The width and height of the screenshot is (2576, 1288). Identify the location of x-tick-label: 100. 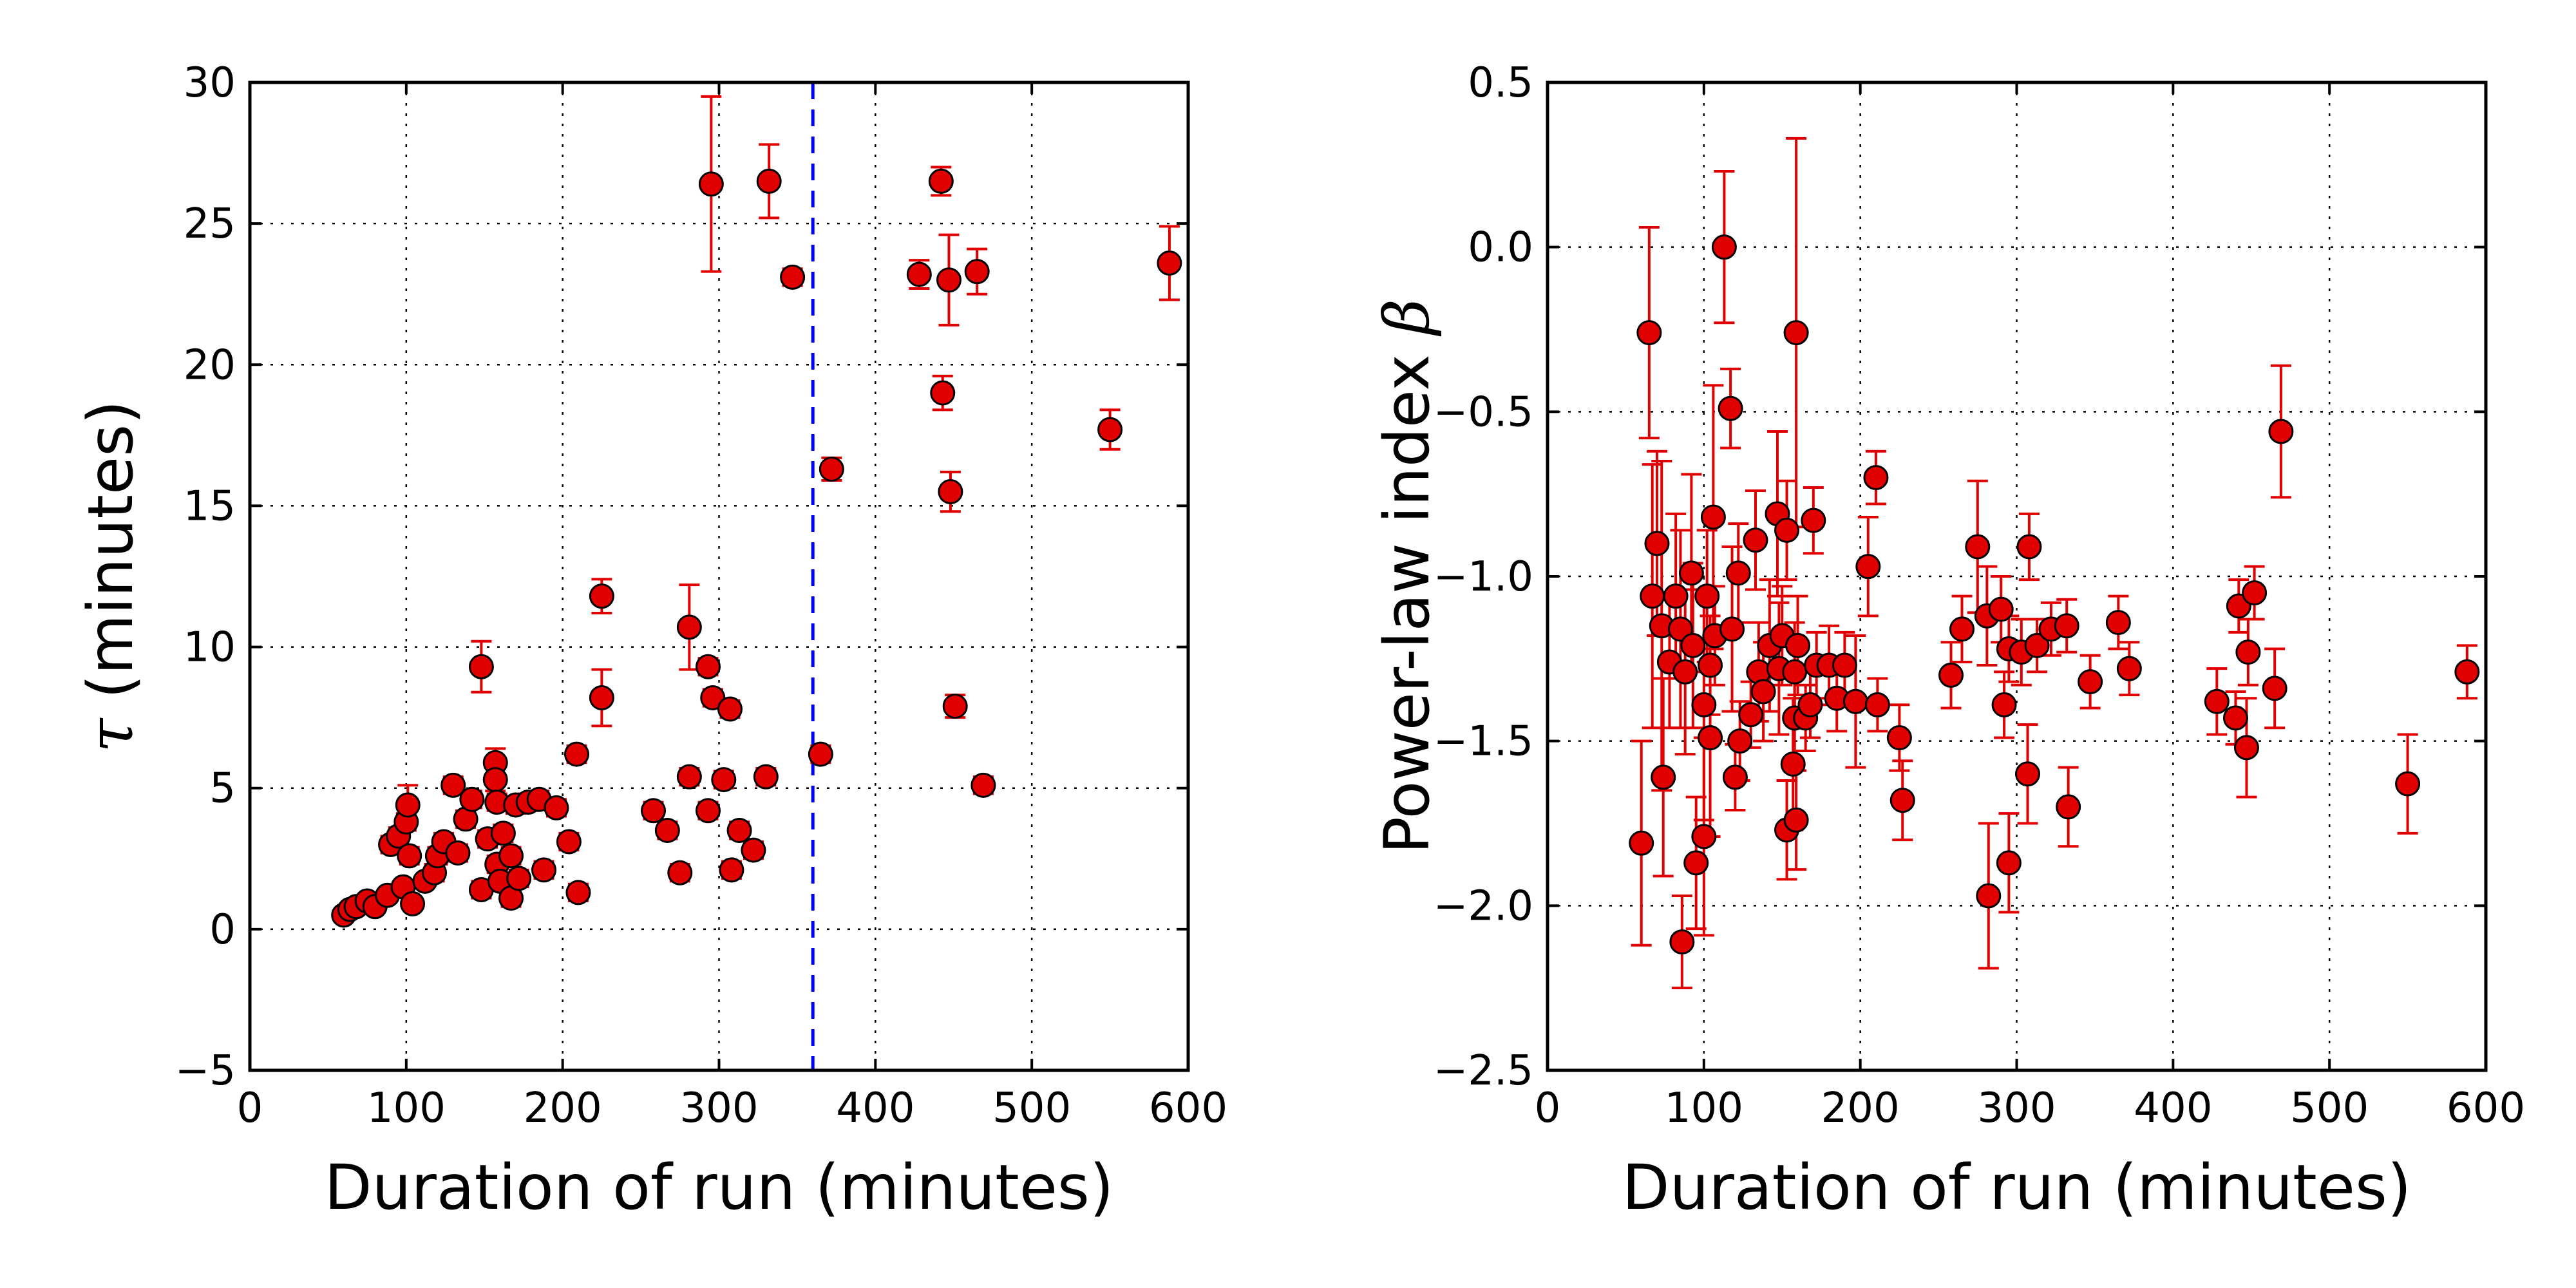
(406, 1108).